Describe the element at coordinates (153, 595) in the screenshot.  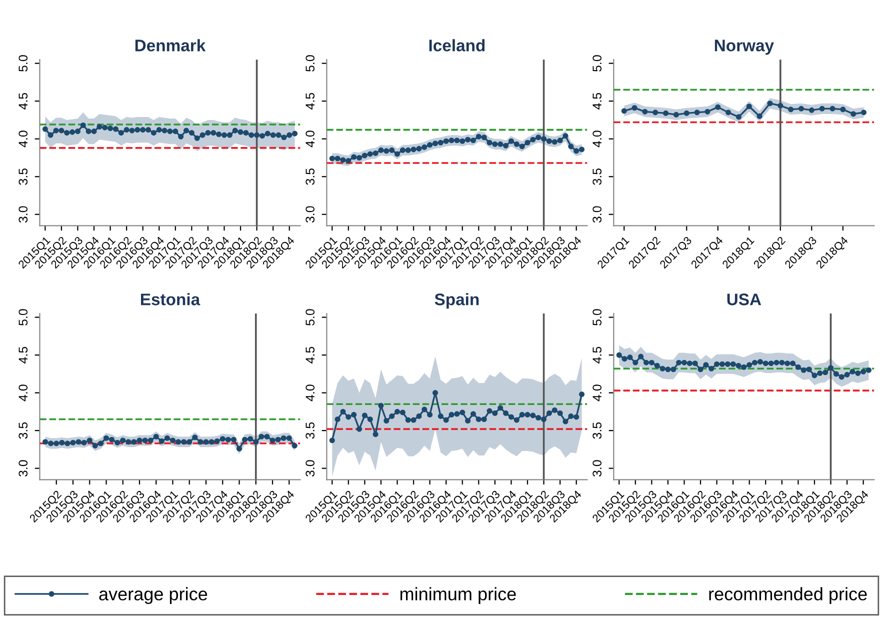
I see `legend-label: average price` at that location.